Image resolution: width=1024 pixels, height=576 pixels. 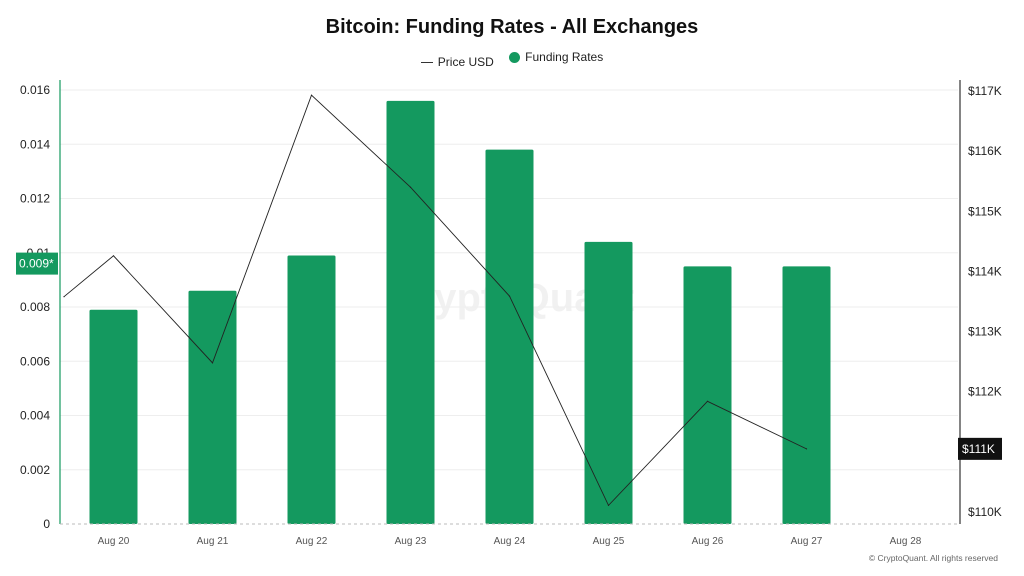 What do you see at coordinates (985, 392) in the screenshot?
I see `right-tick-label: $112K` at bounding box center [985, 392].